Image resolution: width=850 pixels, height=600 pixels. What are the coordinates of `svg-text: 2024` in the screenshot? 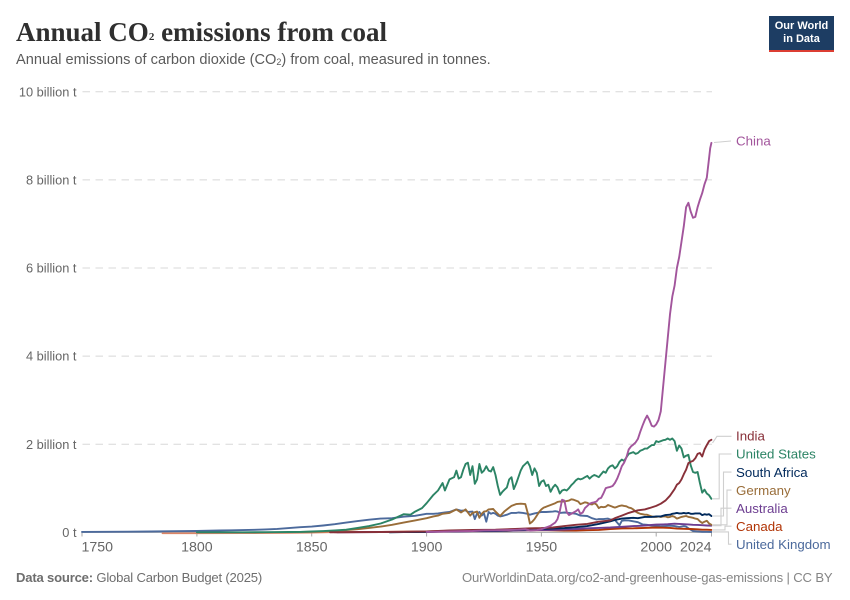 It's located at (696, 548).